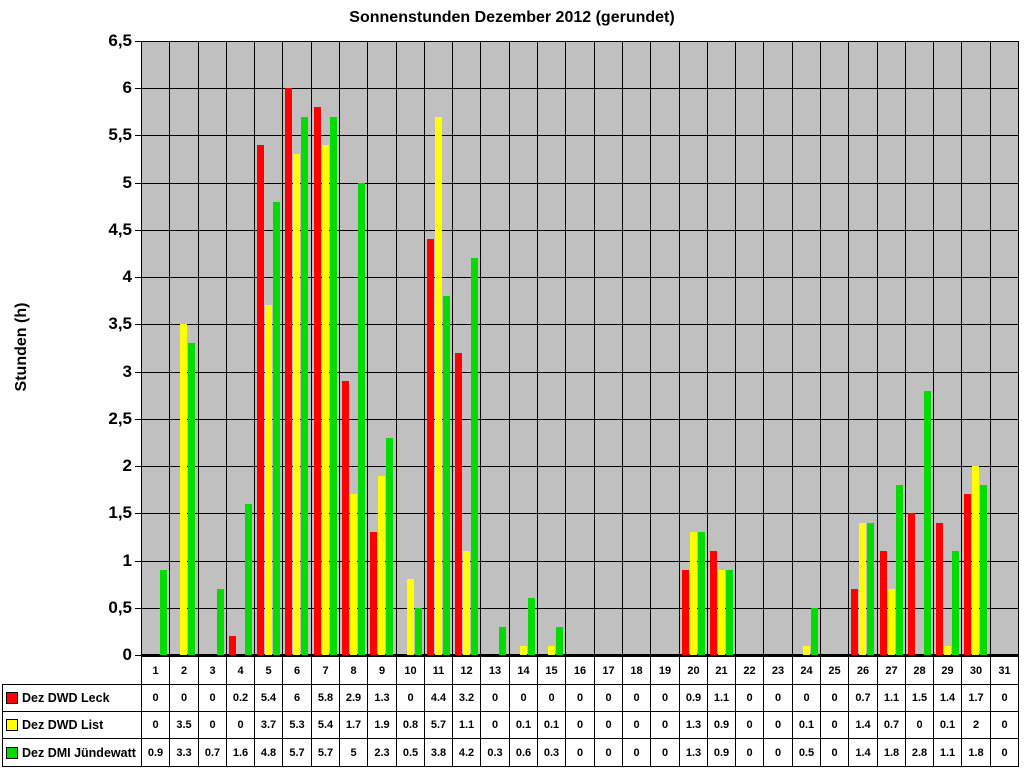  What do you see at coordinates (120, 134) in the screenshot?
I see `y-tick-label: 5,5` at bounding box center [120, 134].